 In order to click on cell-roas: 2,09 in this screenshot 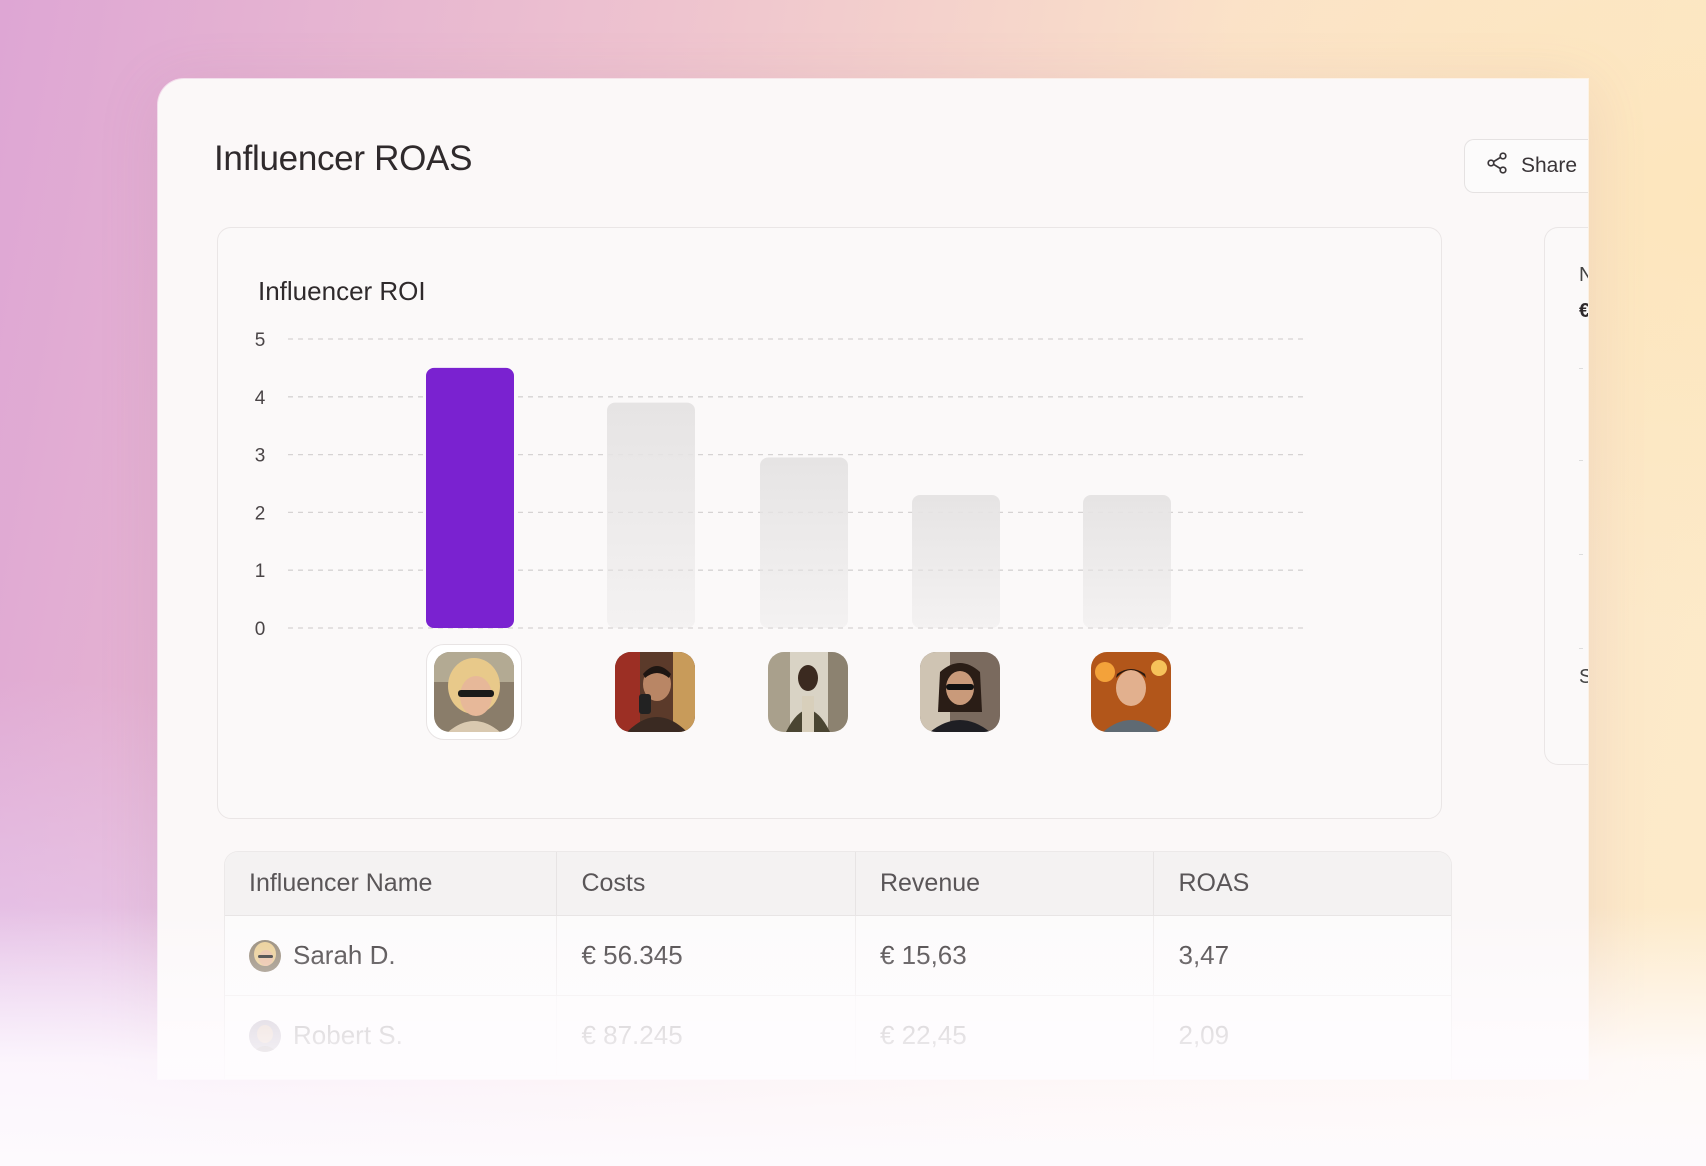, I will do `click(1204, 1035)`.